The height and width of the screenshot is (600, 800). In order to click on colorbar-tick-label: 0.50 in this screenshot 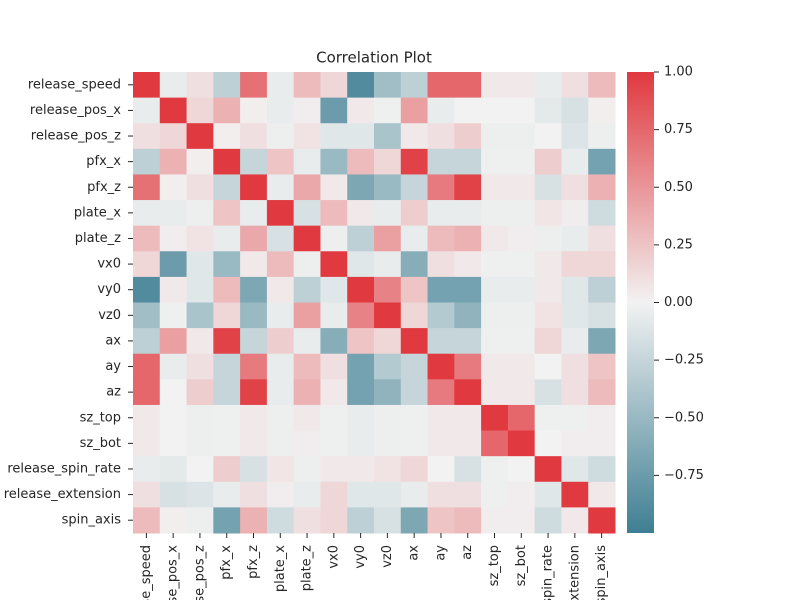, I will do `click(678, 187)`.